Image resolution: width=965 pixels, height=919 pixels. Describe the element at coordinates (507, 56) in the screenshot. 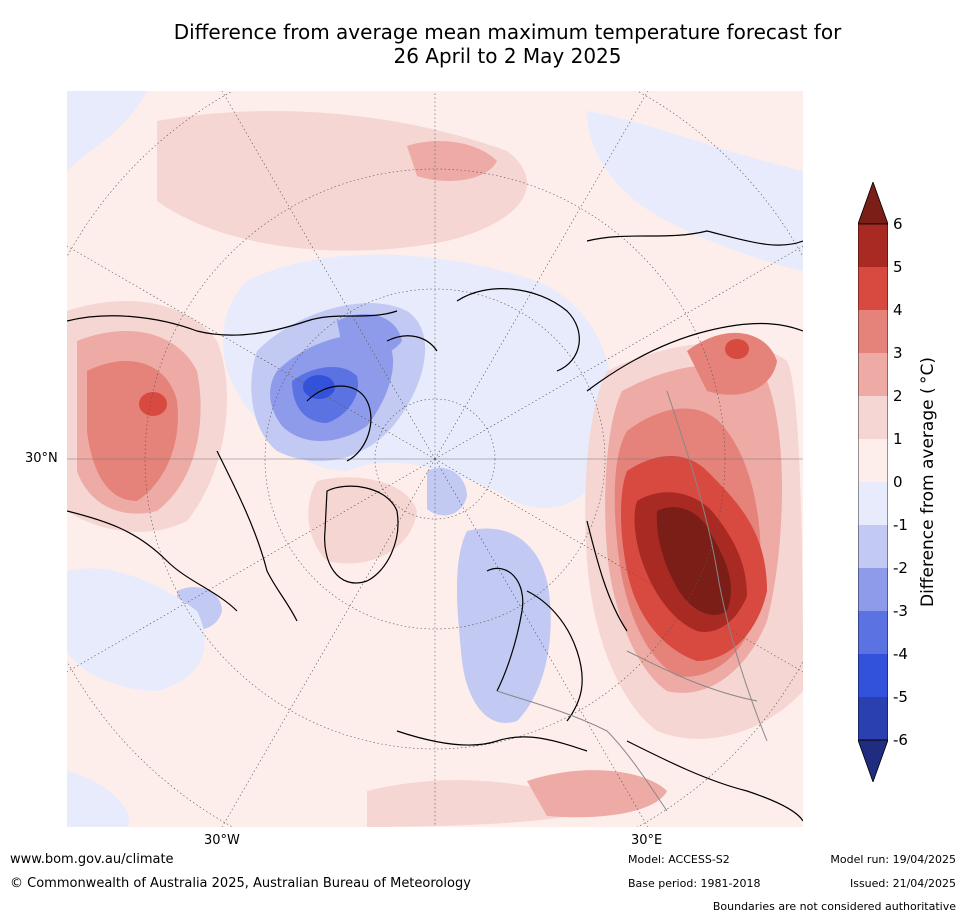

I see `title-line-2: 26 April to 2 May 2025` at that location.